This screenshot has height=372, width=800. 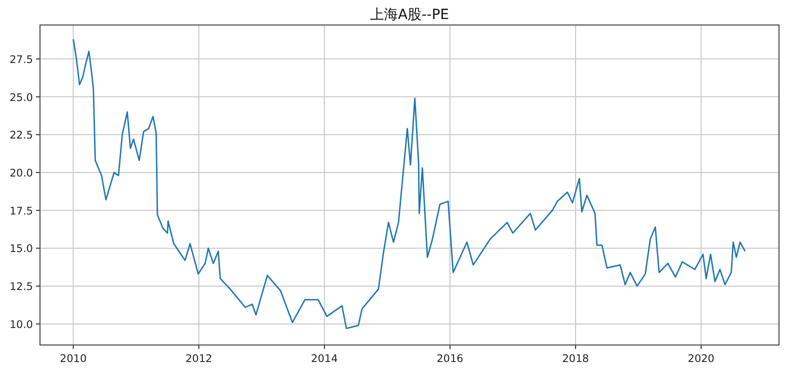 What do you see at coordinates (21, 98) in the screenshot?
I see `y-tick-label: 25.0` at bounding box center [21, 98].